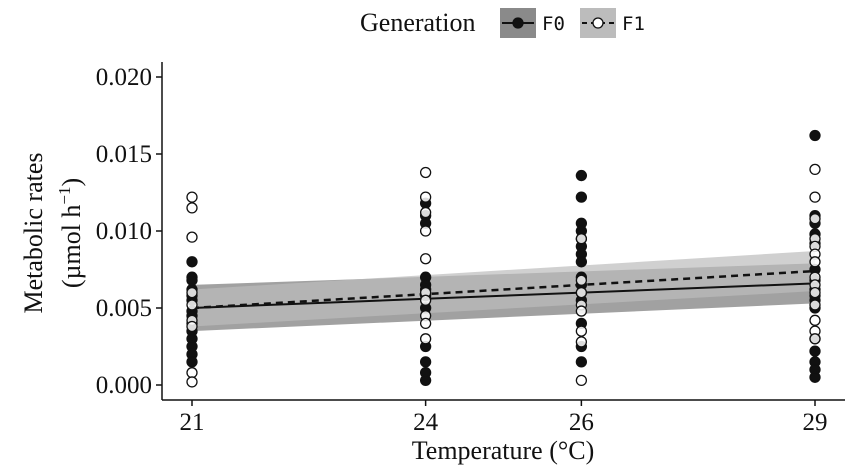 The width and height of the screenshot is (851, 468). What do you see at coordinates (124, 154) in the screenshot?
I see `y-tick-label-3: 0.015` at bounding box center [124, 154].